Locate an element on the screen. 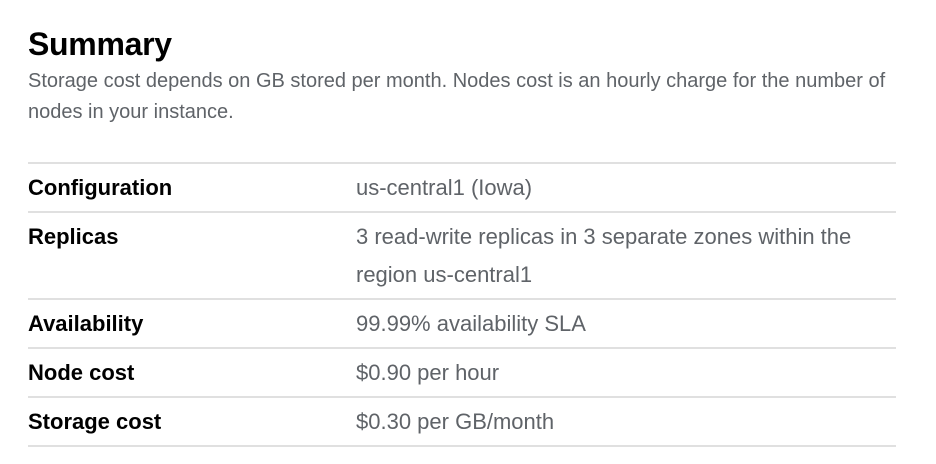  row-label: Storage cost is located at coordinates (192, 422).